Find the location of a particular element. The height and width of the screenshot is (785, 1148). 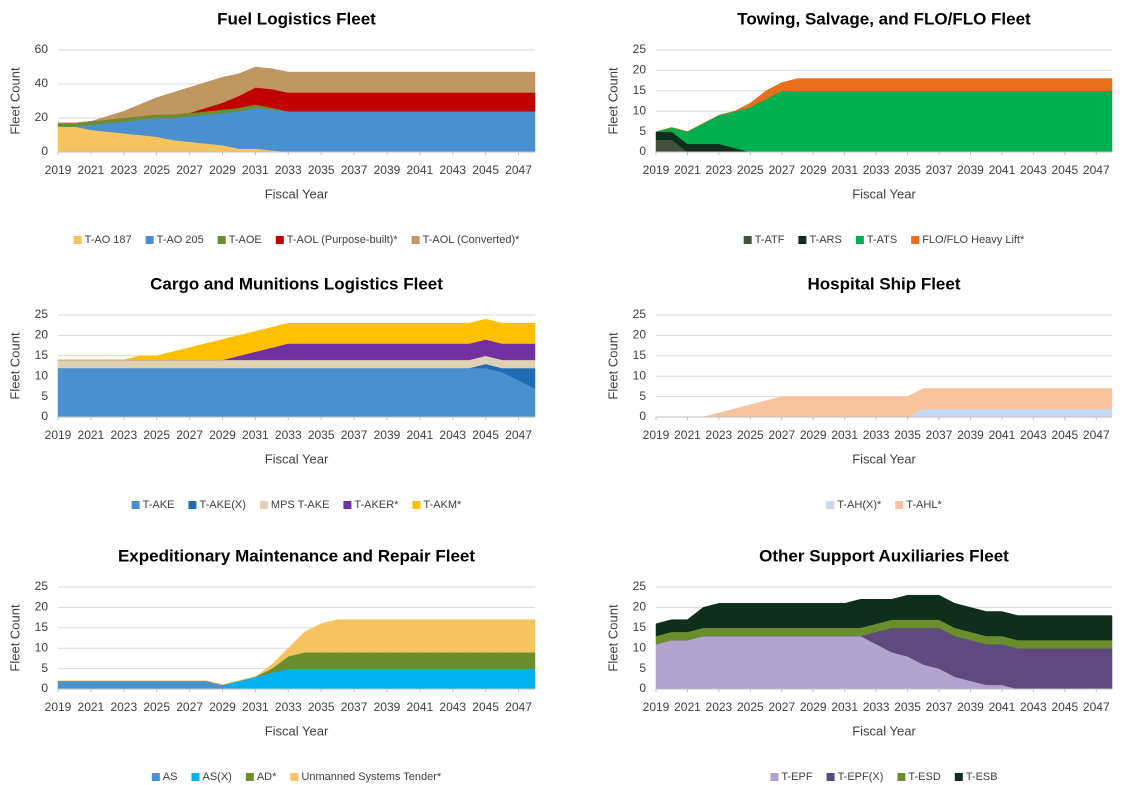

legend-label: AD* is located at coordinates (267, 777).